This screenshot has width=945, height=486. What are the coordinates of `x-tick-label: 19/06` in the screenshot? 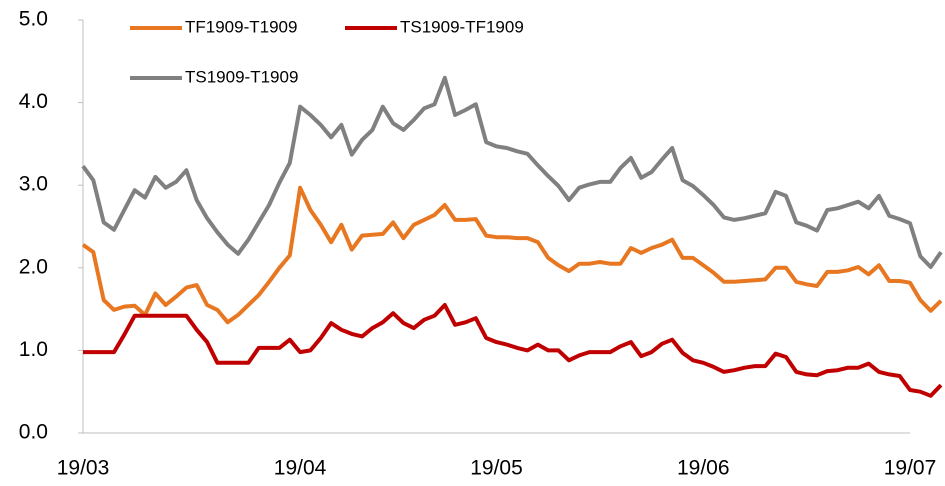 It's located at (703, 468).